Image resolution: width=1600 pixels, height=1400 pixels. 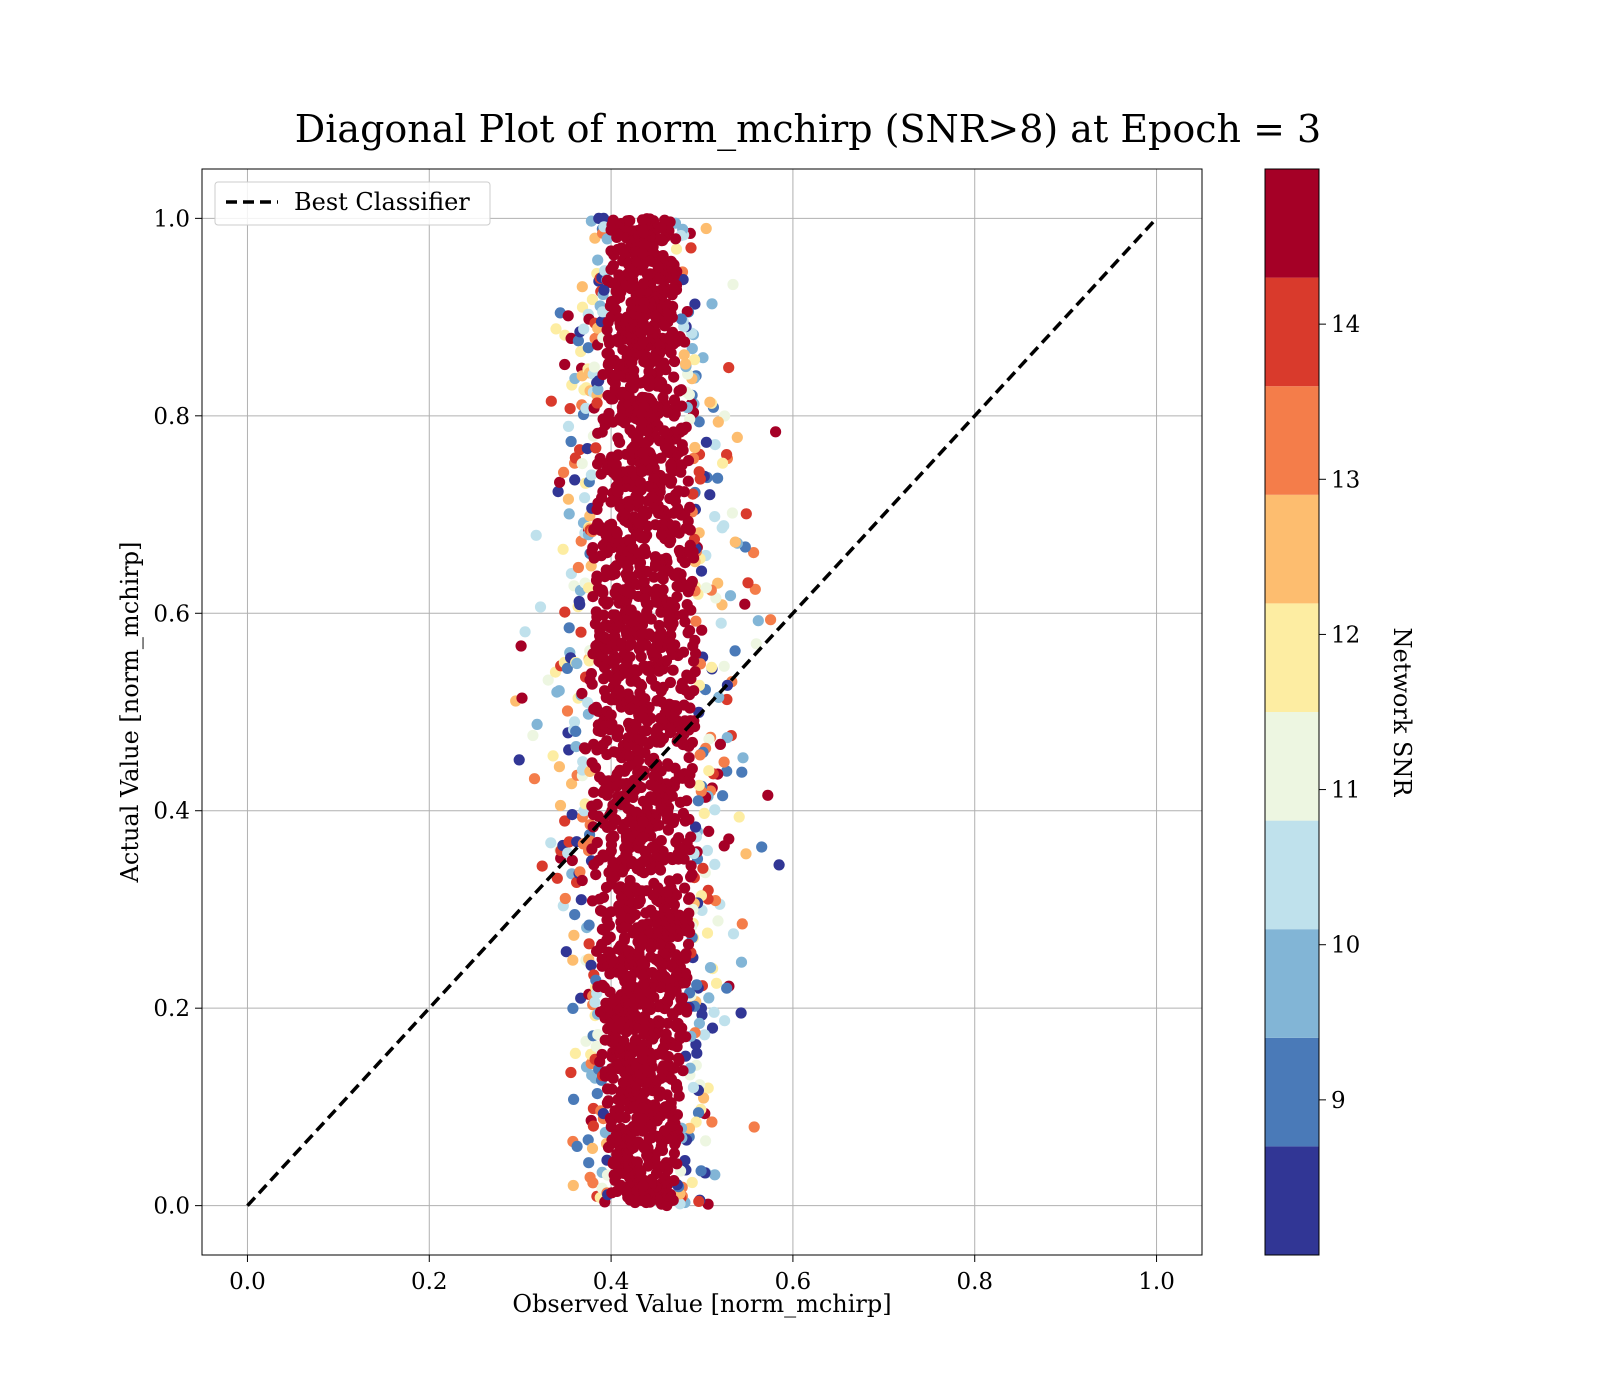 I want to click on colorbar: 9 10 11 12 13 14 Network SNR, so click(x=1340, y=712).